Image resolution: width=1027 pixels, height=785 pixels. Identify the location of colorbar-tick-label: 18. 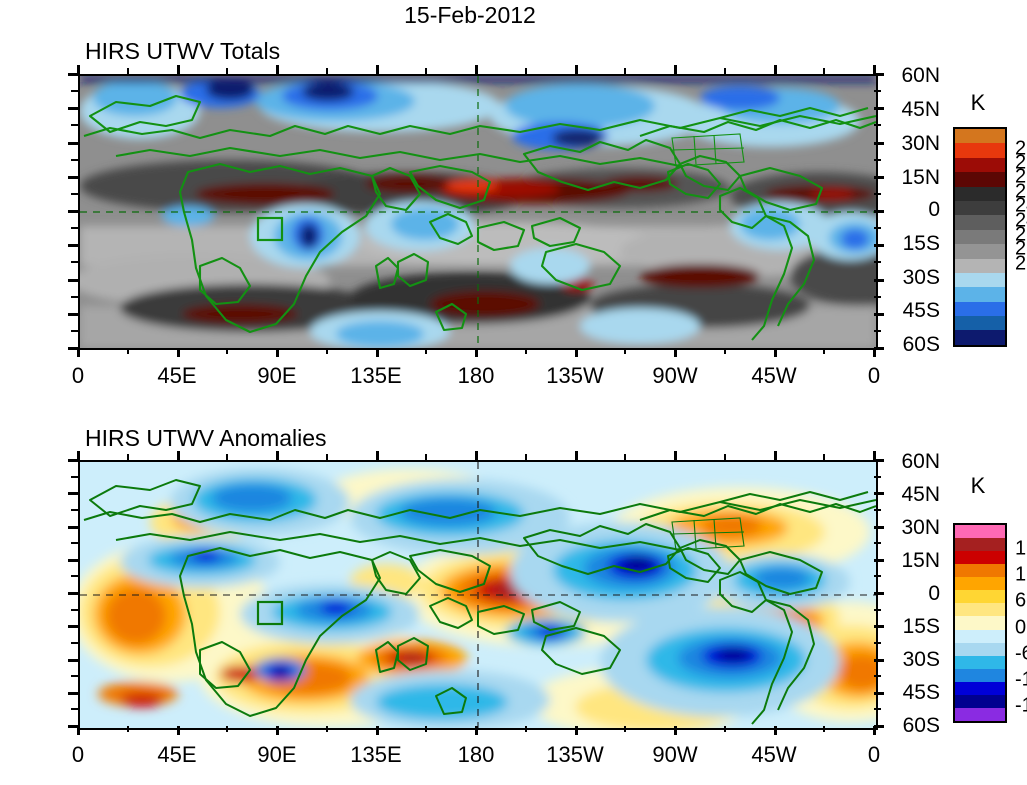
(1021, 548).